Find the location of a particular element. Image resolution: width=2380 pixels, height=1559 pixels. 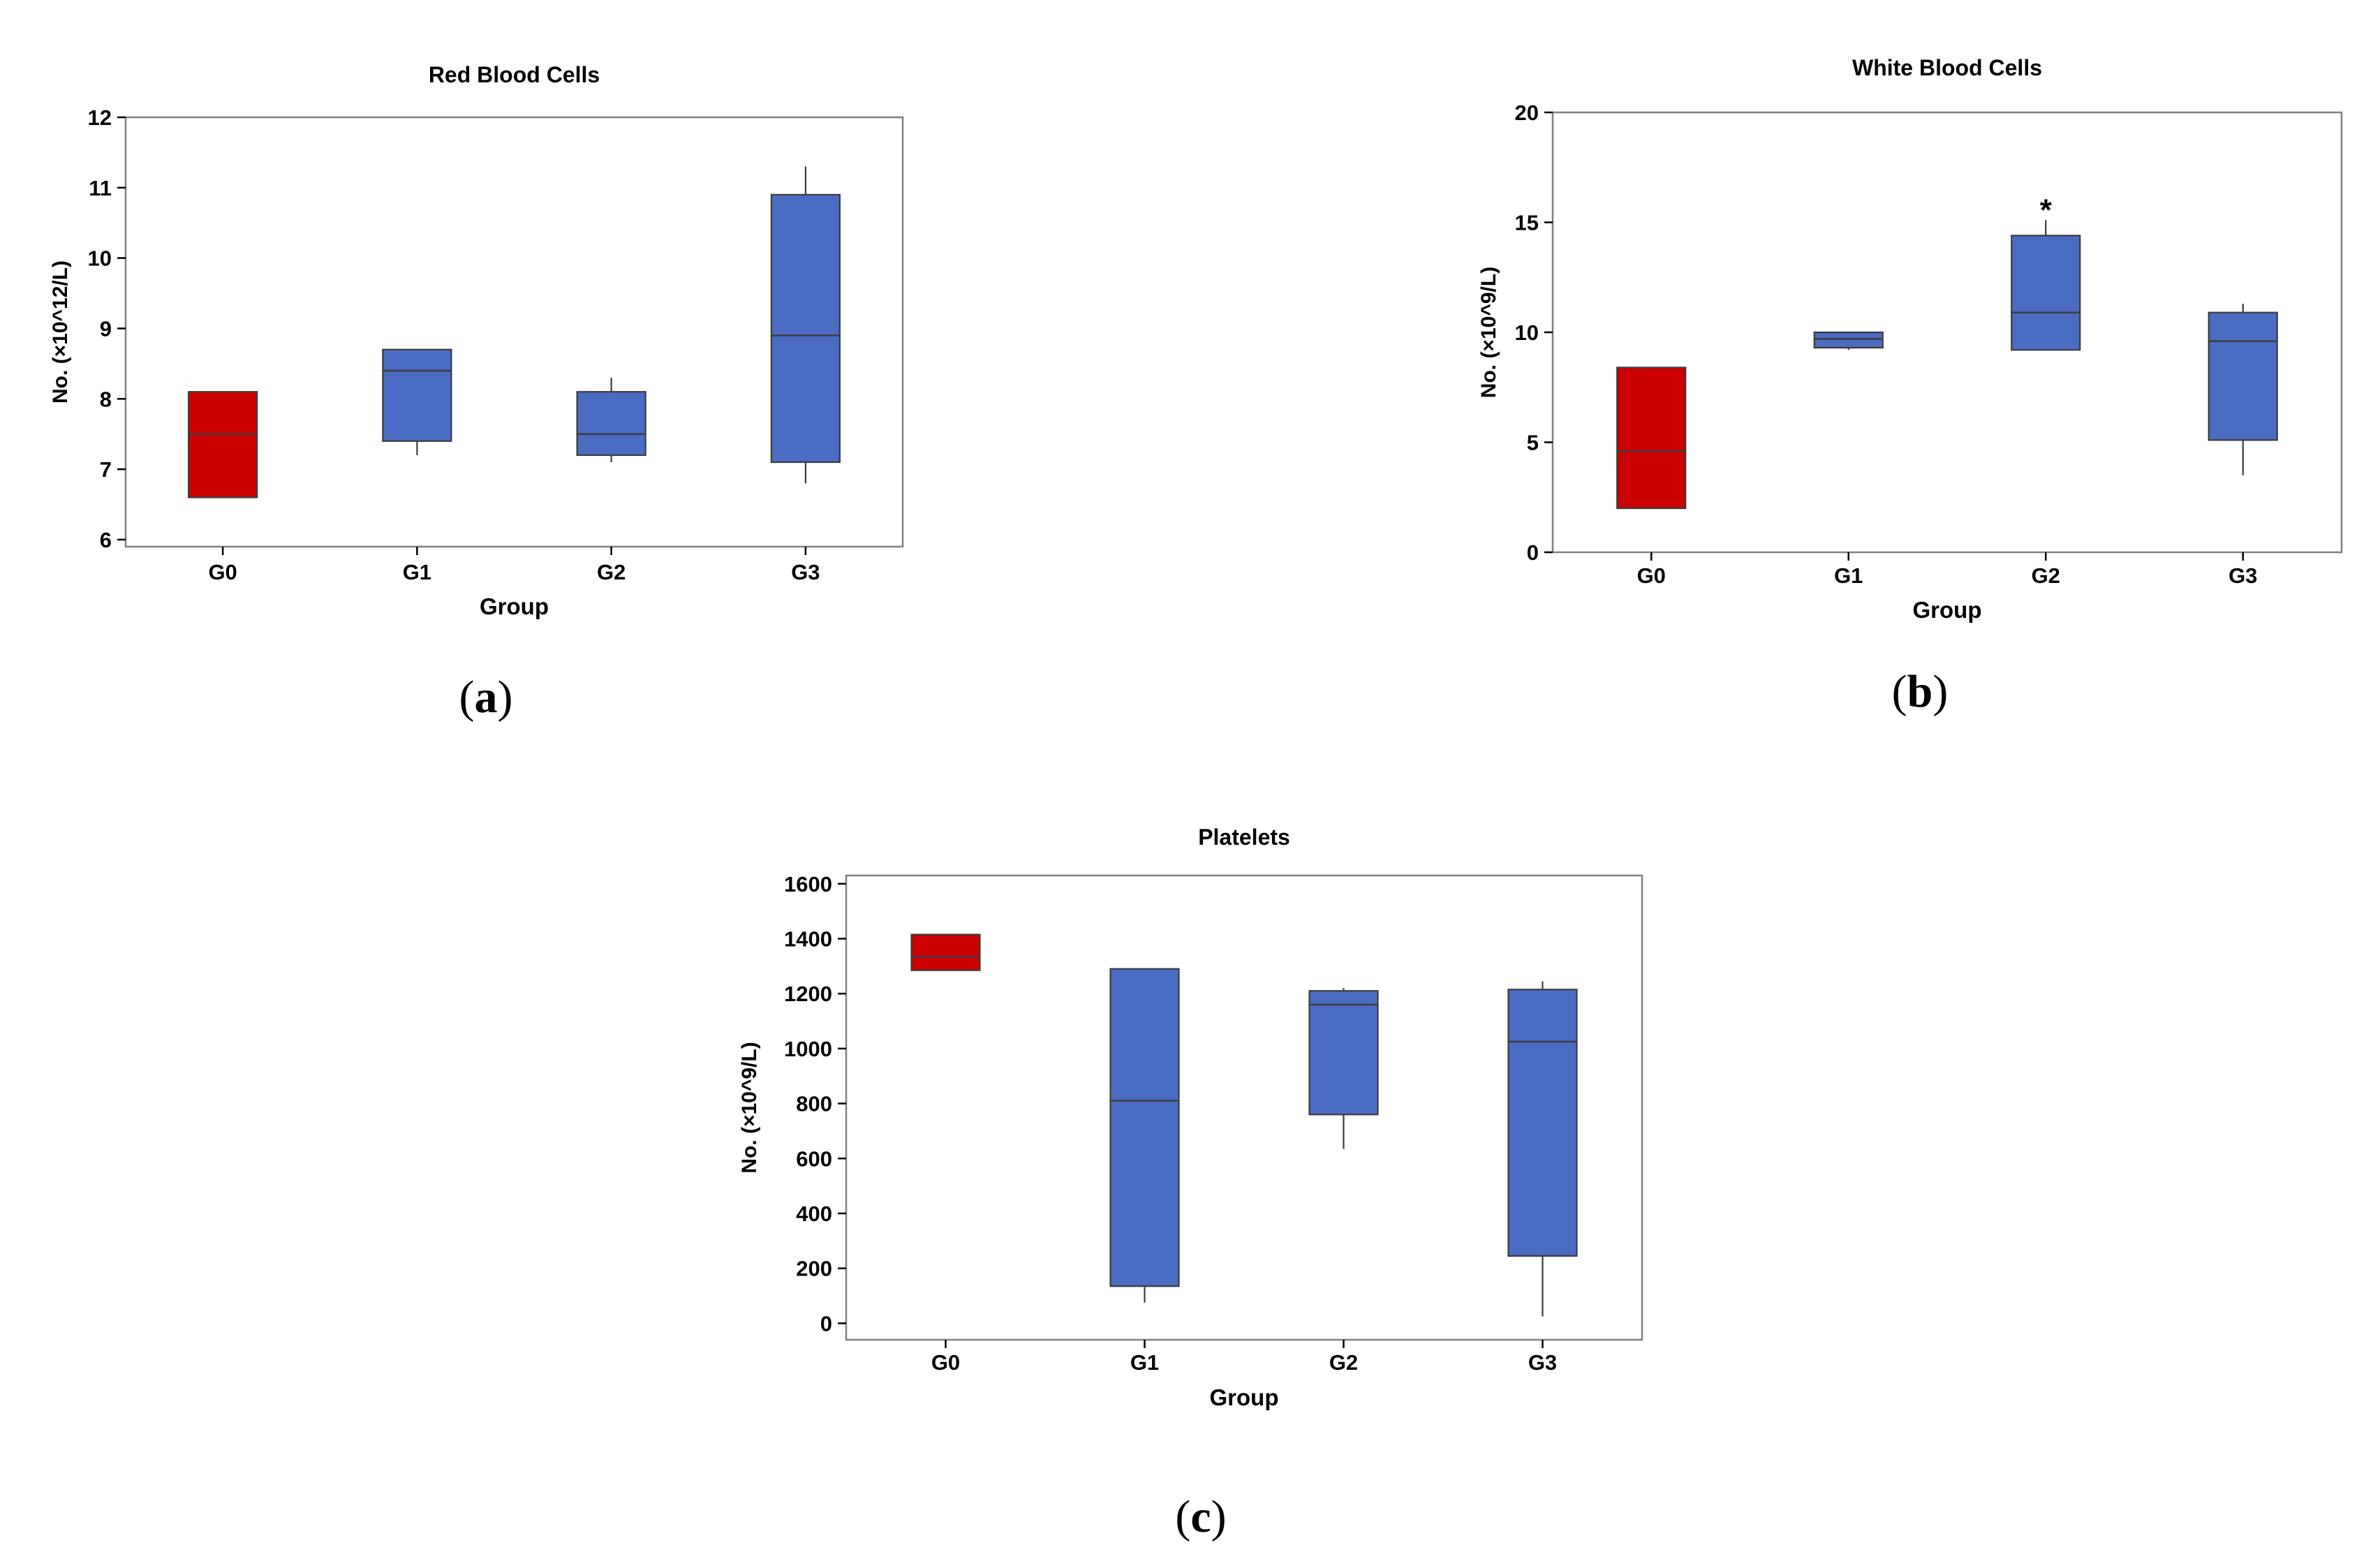

y-tick-label: 6 is located at coordinates (106, 540).